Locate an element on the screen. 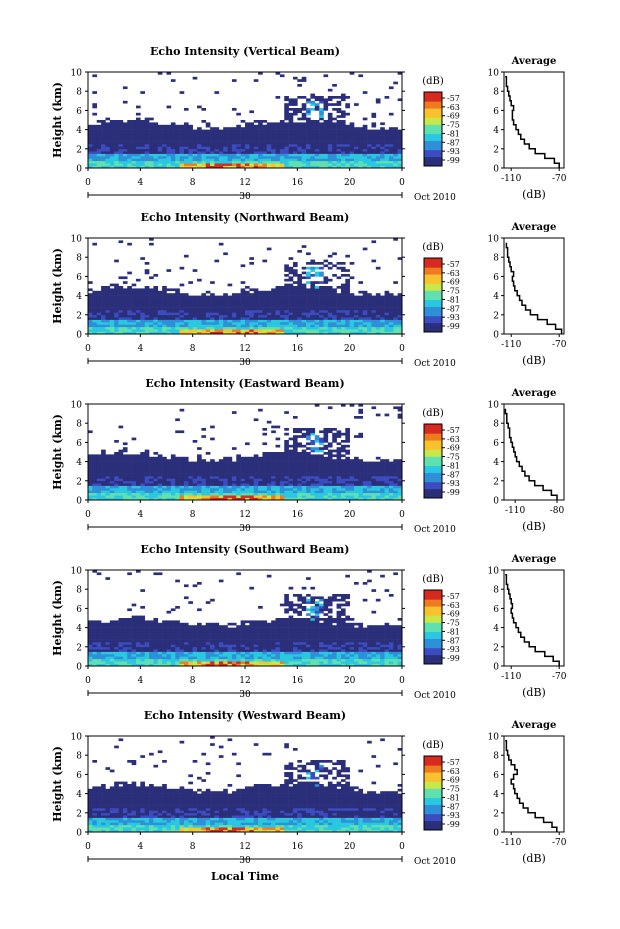 The height and width of the screenshot is (929, 620). chart-title: Echo Intensity (Northward Beam) is located at coordinates (245, 217).